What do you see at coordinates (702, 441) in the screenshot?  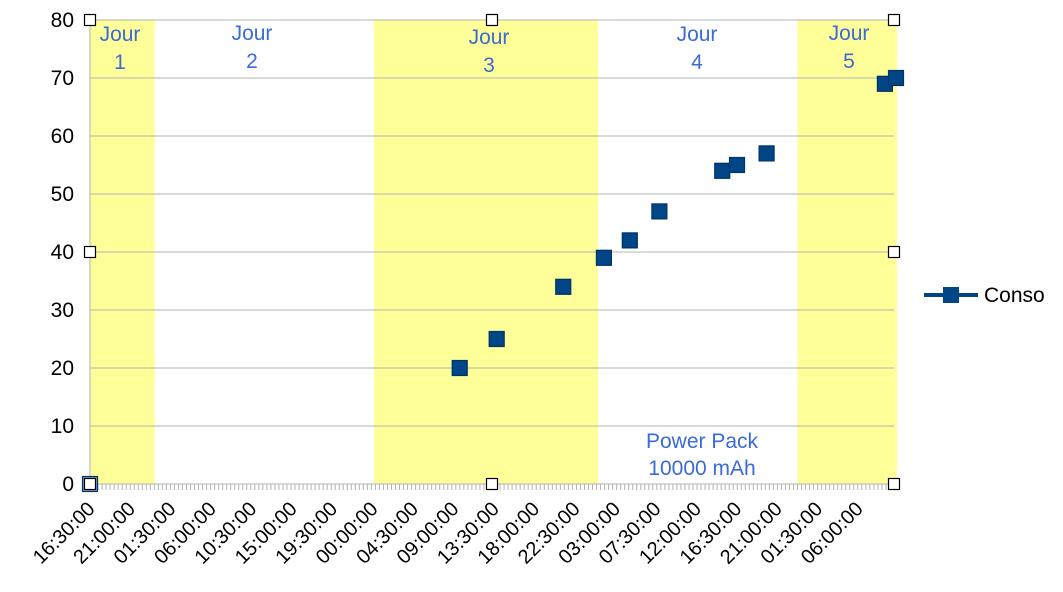 I see `annotation-line-1: Power Pack` at bounding box center [702, 441].